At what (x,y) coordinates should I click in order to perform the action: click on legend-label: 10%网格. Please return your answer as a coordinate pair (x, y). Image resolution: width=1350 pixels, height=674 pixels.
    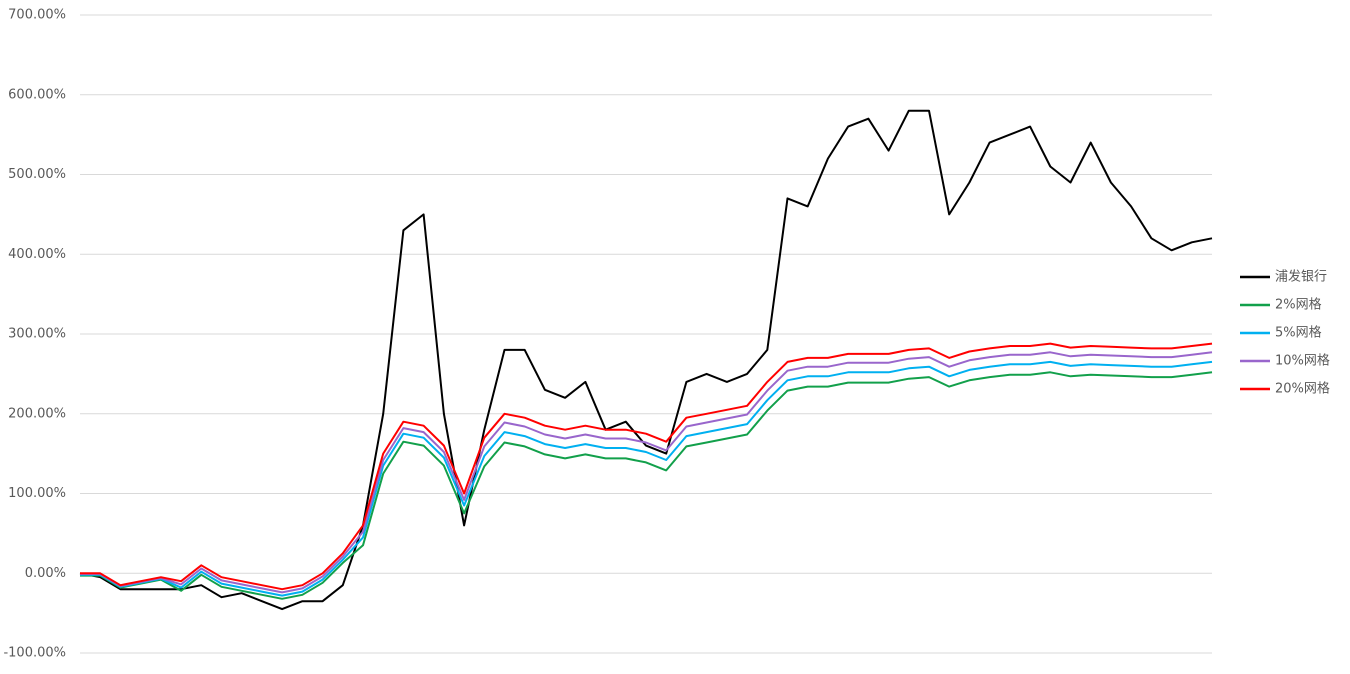
    Looking at the image, I should click on (1302, 361).